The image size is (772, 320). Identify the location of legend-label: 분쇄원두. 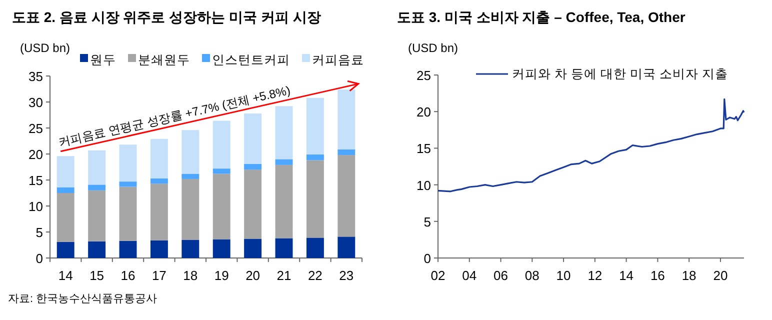
(164, 60).